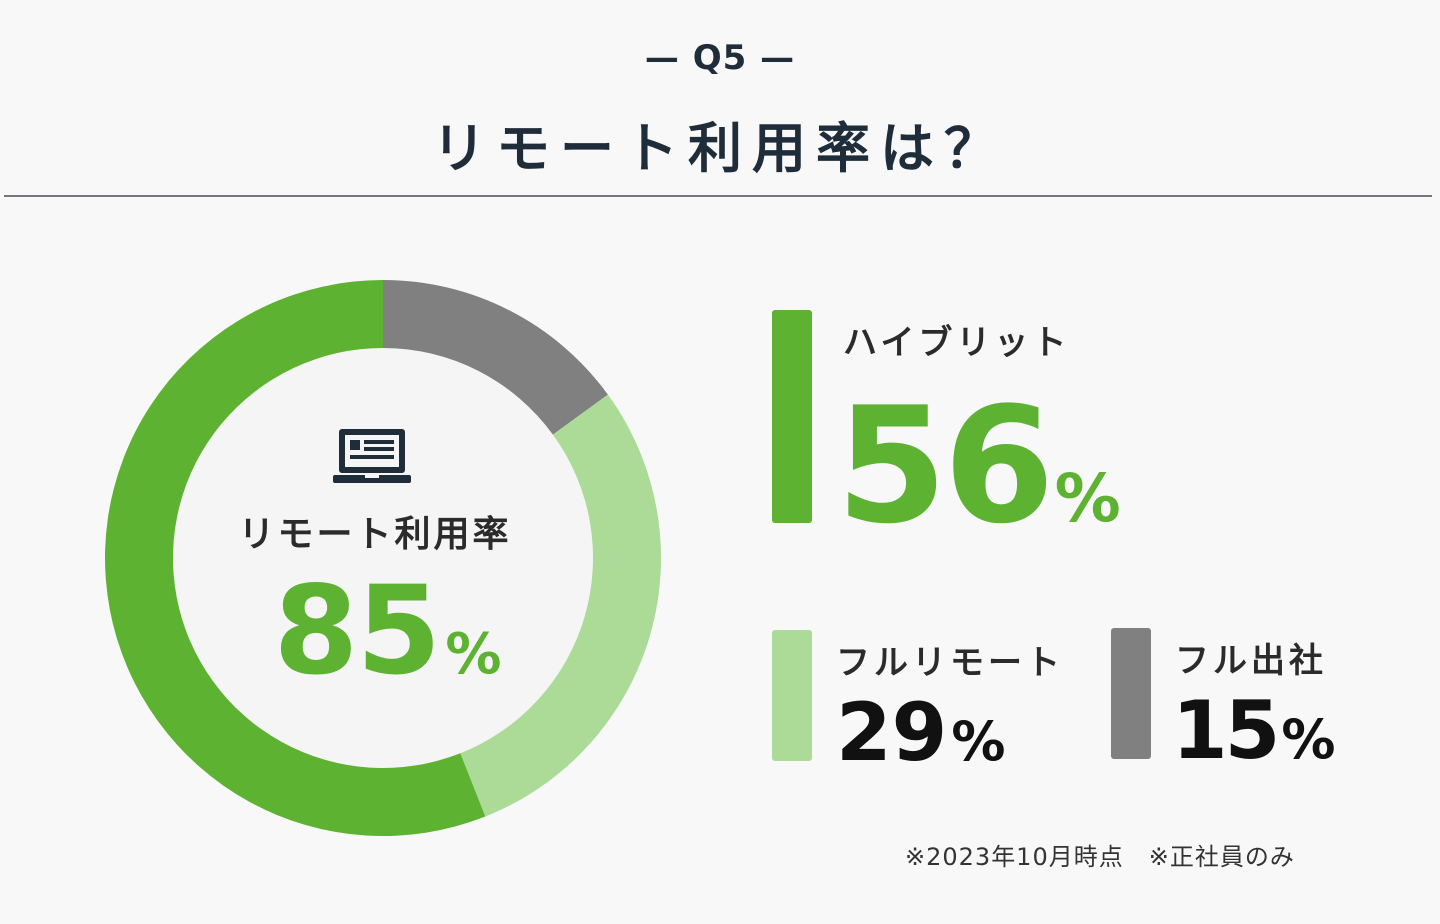  I want to click on legend-value-full-office-number: 15, so click(1226, 730).